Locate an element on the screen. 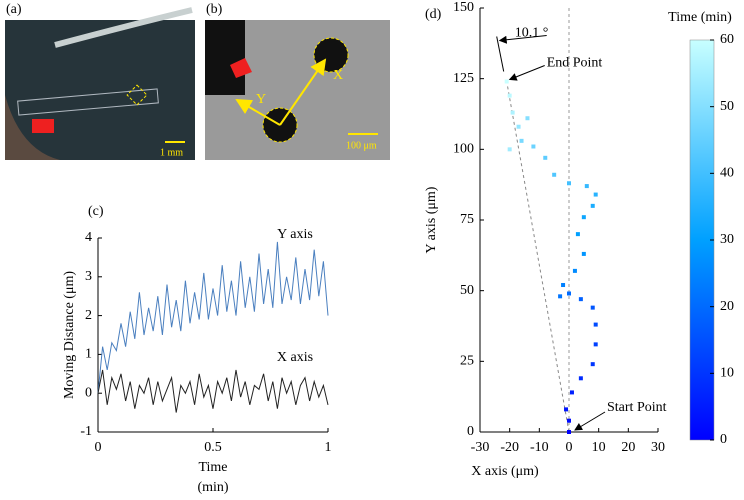  drift-line is located at coordinates (538, 257).